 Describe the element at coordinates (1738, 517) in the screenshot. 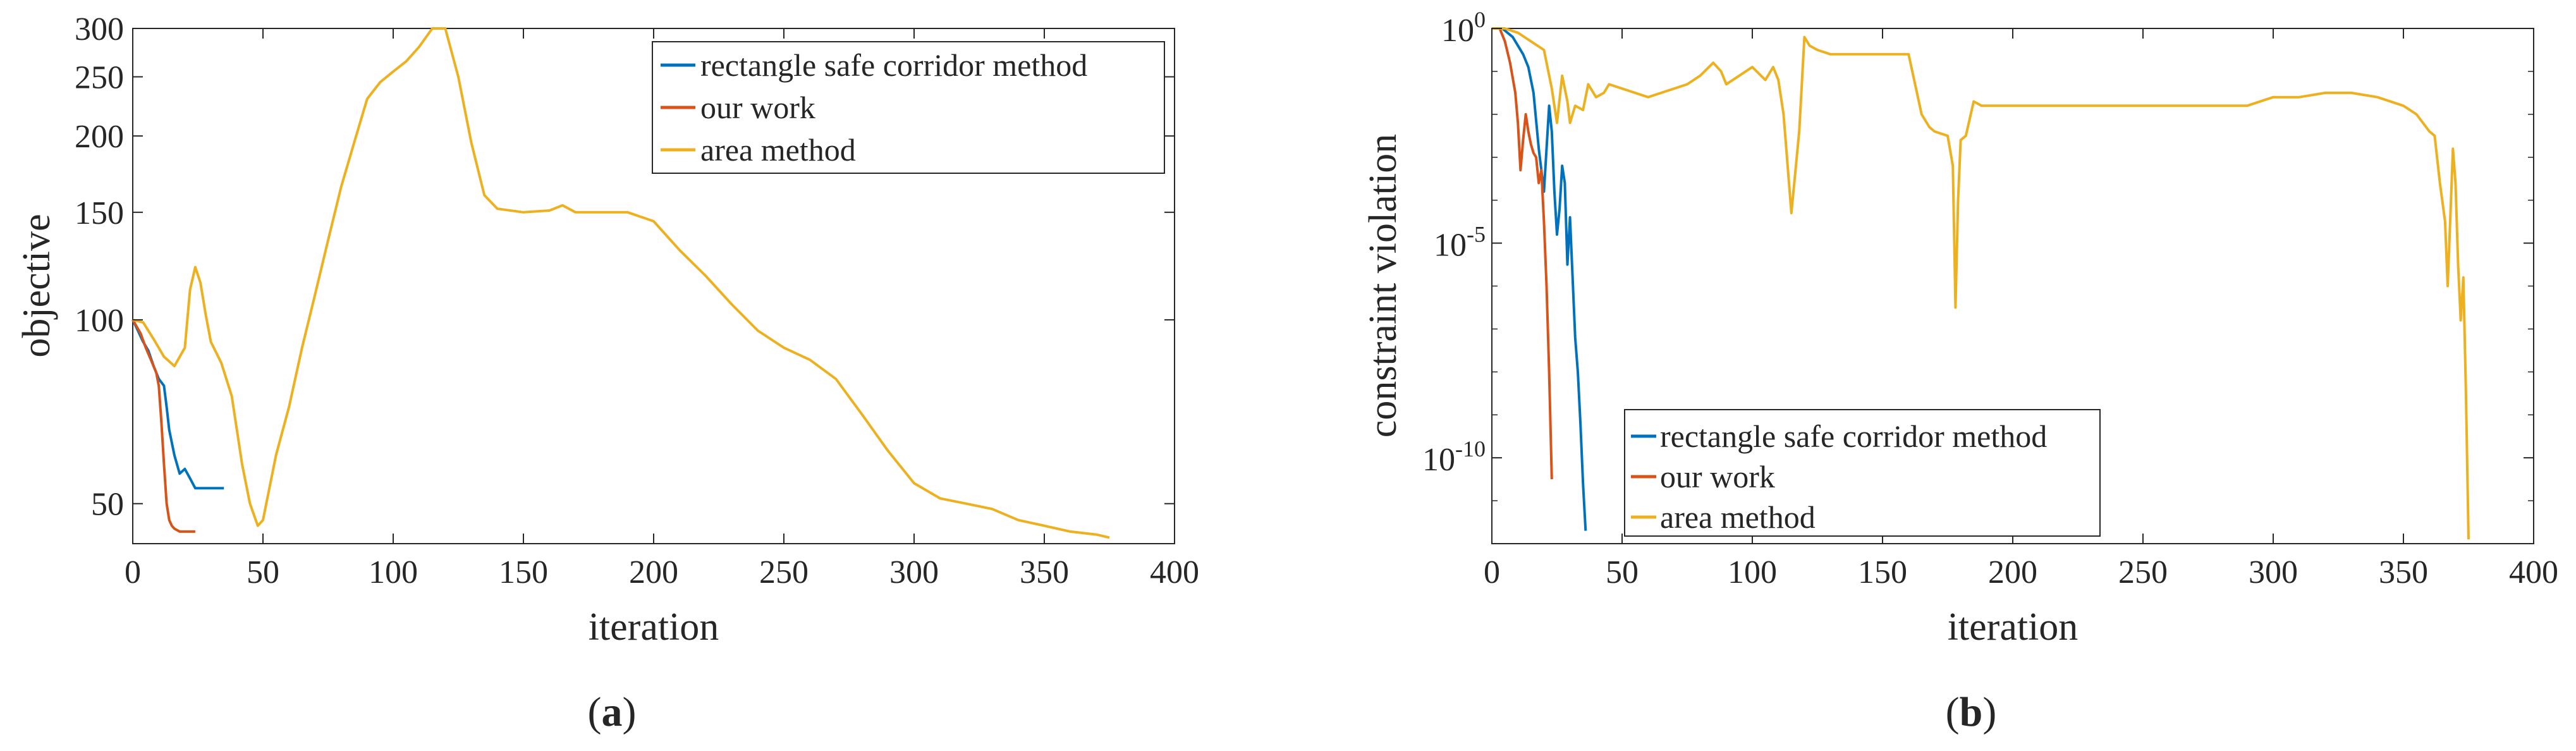

I see `panel-b-legend-label-area: area method` at that location.